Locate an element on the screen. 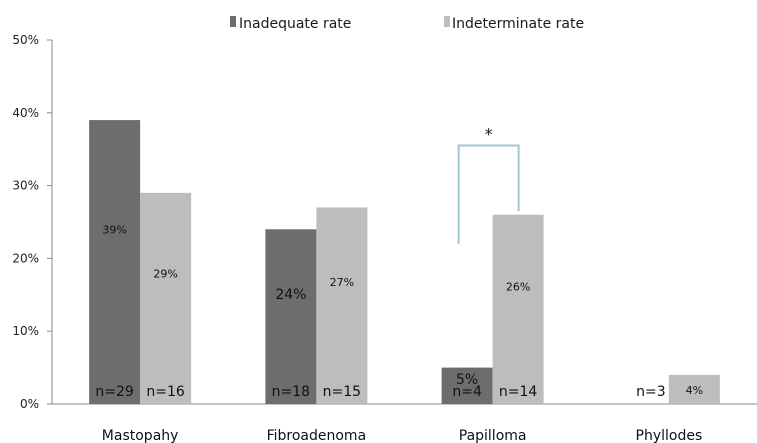  n-label: n=18 is located at coordinates (291, 392).